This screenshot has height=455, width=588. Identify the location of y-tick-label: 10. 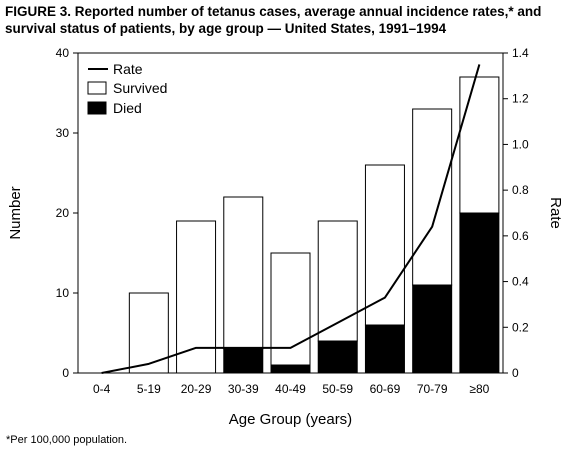
(63, 293).